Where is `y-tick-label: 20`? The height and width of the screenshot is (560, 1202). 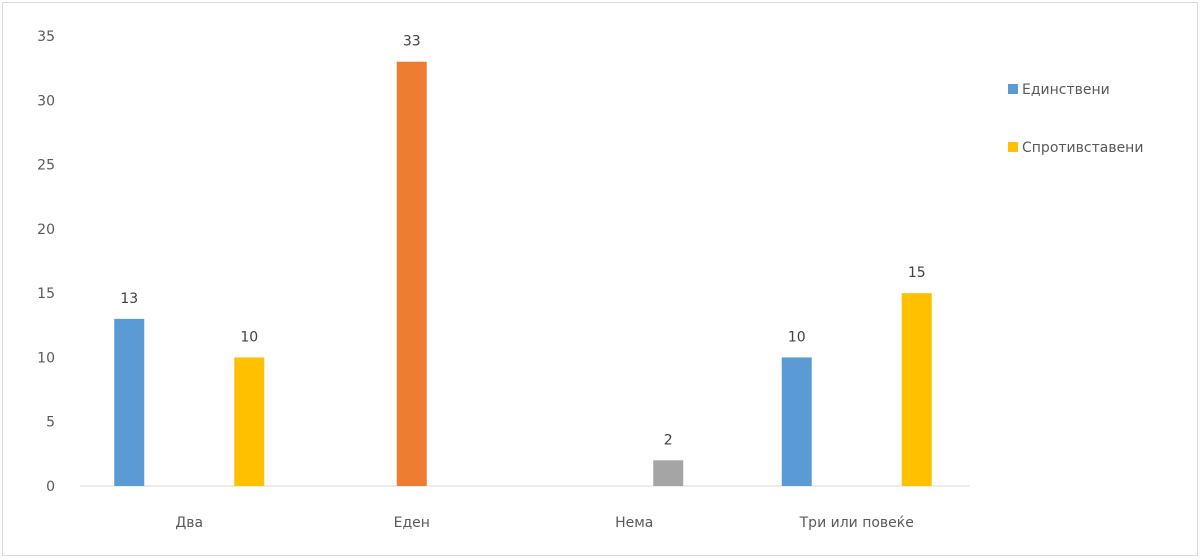
y-tick-label: 20 is located at coordinates (46, 230).